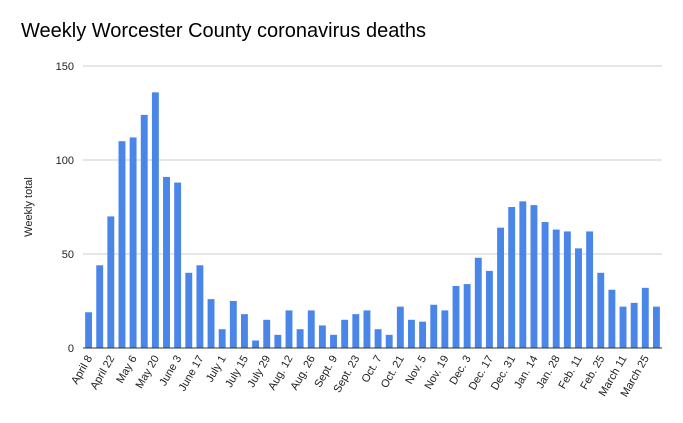  What do you see at coordinates (65, 67) in the screenshot?
I see `y-tick-label: 150` at bounding box center [65, 67].